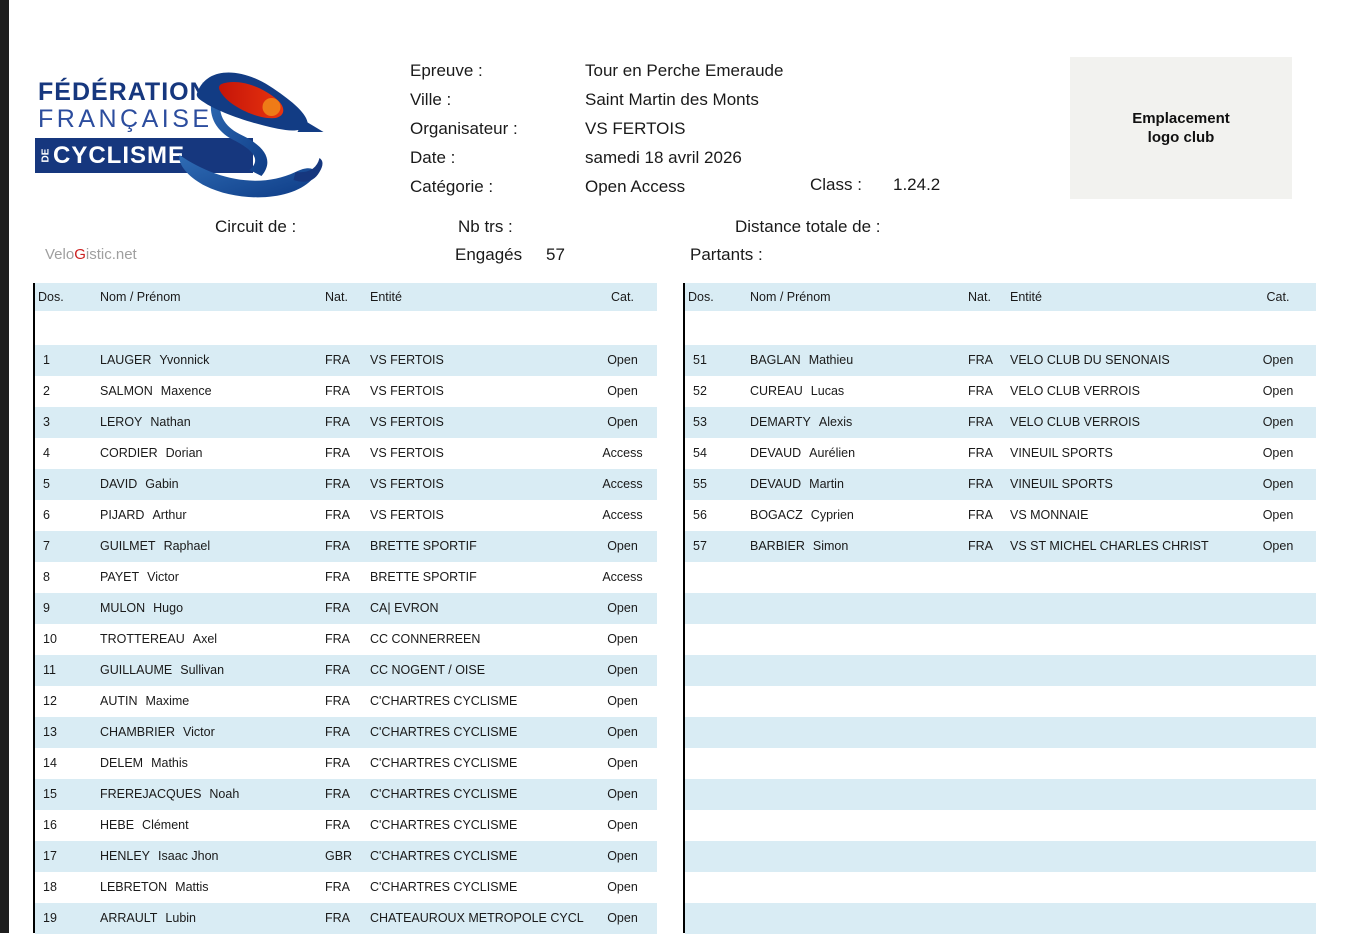 The height and width of the screenshot is (934, 1348). Describe the element at coordinates (256, 226) in the screenshot. I see `circuit-label: Circuit de :` at that location.